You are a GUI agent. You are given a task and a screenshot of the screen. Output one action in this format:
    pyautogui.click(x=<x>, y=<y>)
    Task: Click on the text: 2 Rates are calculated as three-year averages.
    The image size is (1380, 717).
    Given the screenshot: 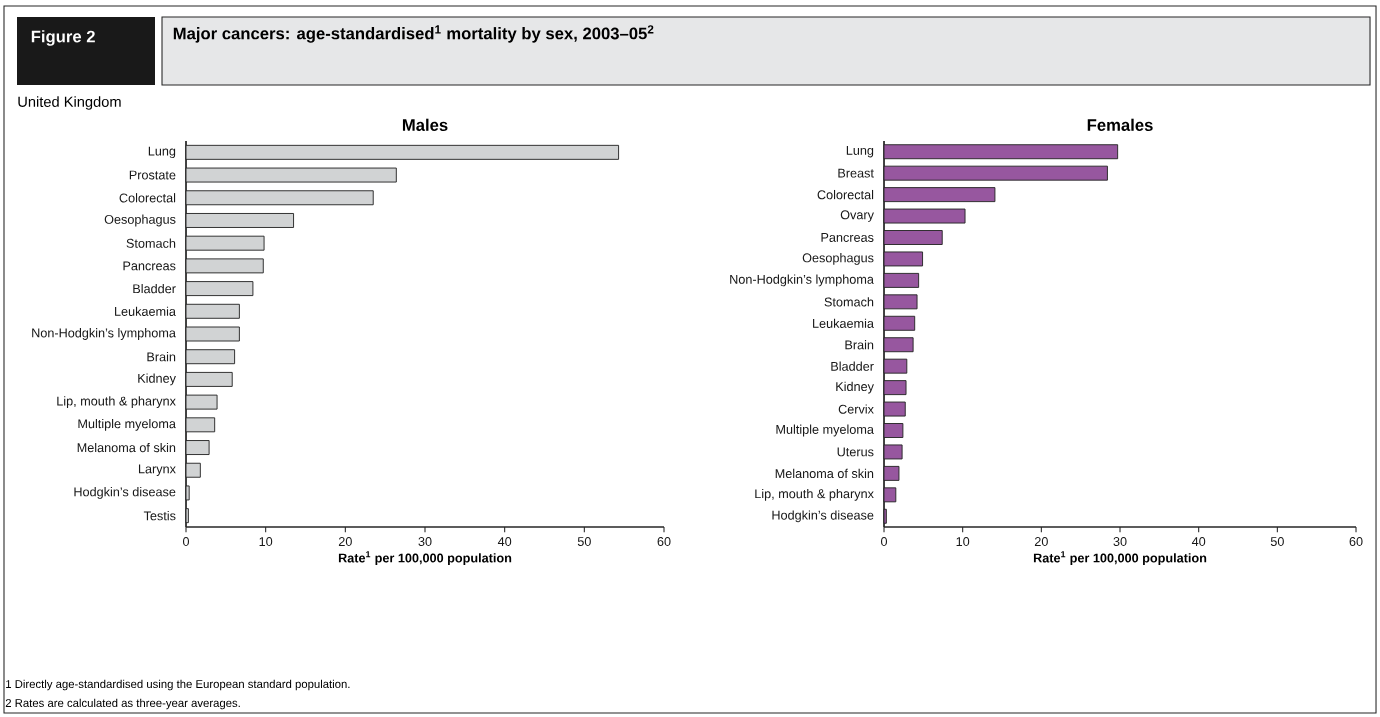 What is the action you would take?
    pyautogui.click(x=122, y=704)
    